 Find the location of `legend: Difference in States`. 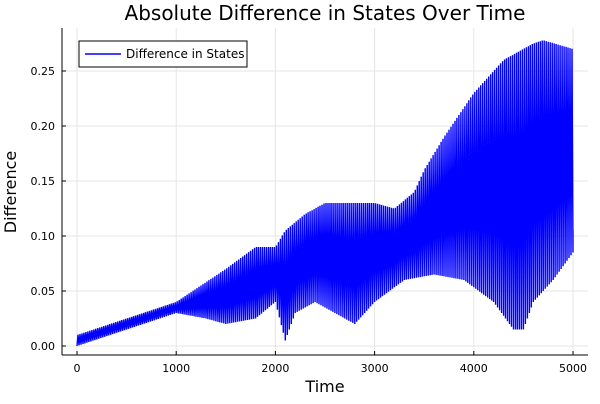

legend: Difference in States is located at coordinates (163, 54).